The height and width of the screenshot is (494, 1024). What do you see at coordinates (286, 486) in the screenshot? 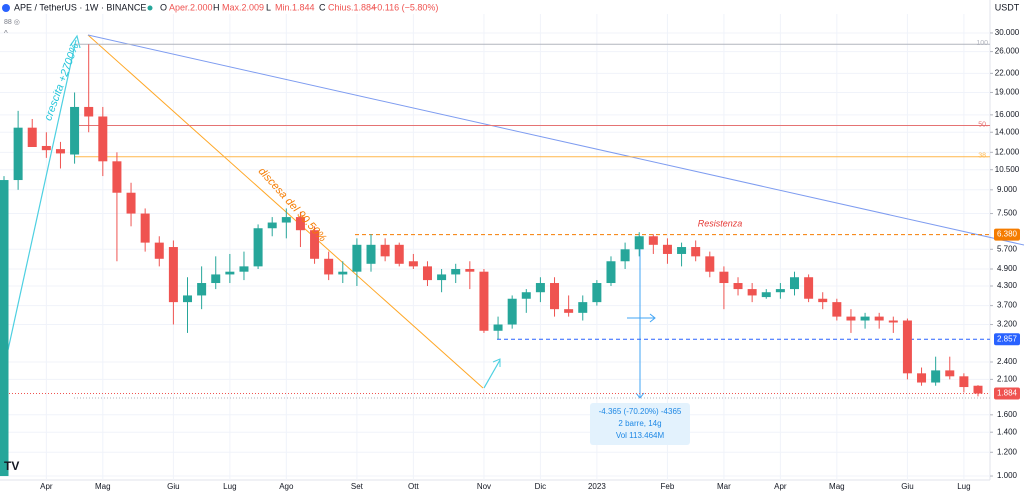
I see `x-tick-label: Ago` at bounding box center [286, 486].